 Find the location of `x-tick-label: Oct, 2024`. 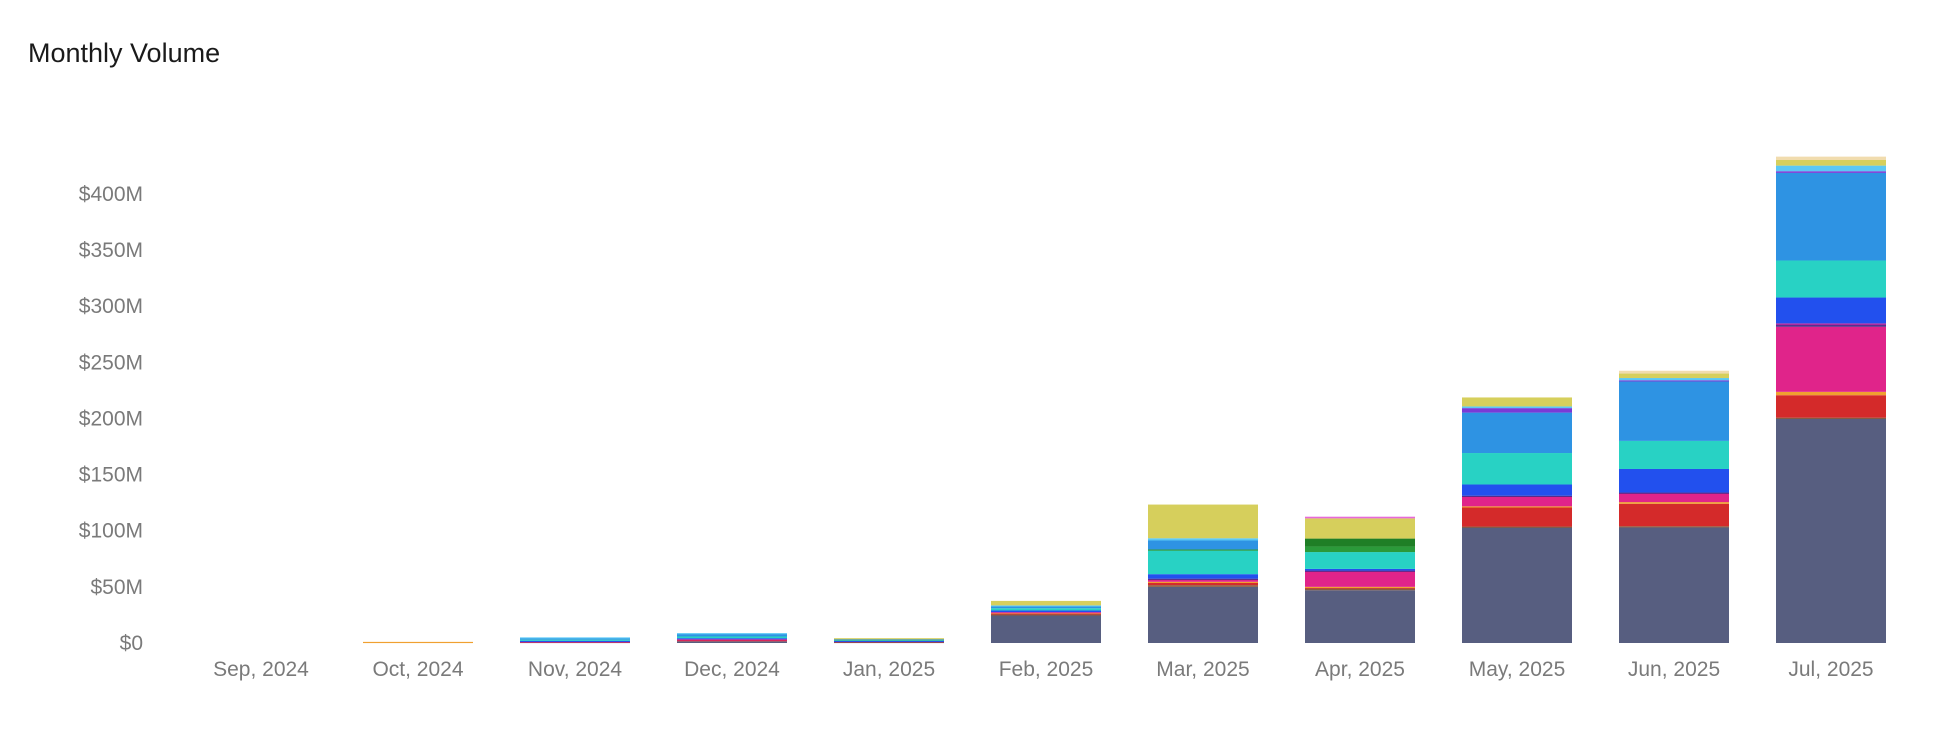

x-tick-label: Oct, 2024 is located at coordinates (417, 669).